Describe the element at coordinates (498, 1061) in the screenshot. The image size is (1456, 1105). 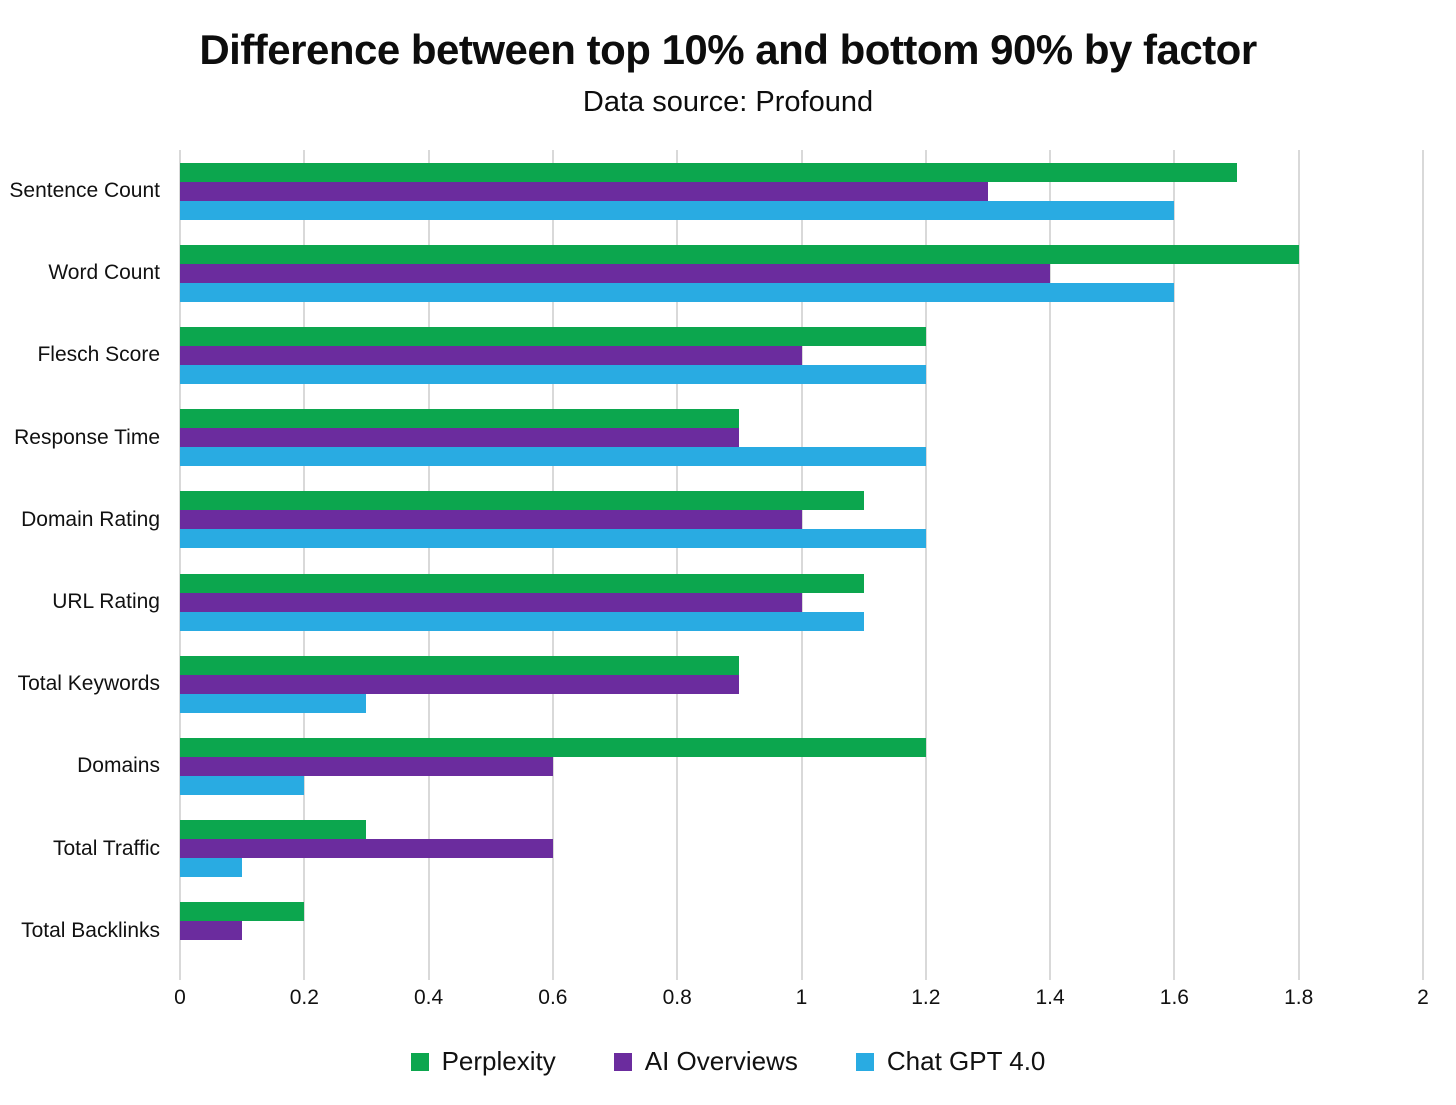
I see `legend-label: Perplexity` at that location.